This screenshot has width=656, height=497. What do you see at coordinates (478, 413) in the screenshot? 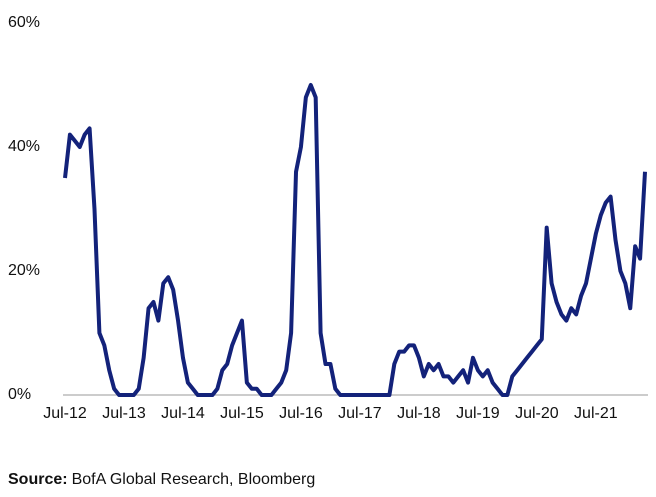
I see `x-tick-label: Jul-19` at bounding box center [478, 413].